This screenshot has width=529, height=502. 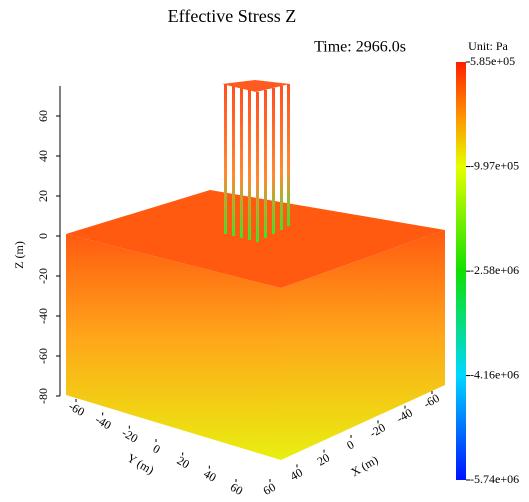 I want to click on y-tick-label: 40, so click(x=209, y=476).